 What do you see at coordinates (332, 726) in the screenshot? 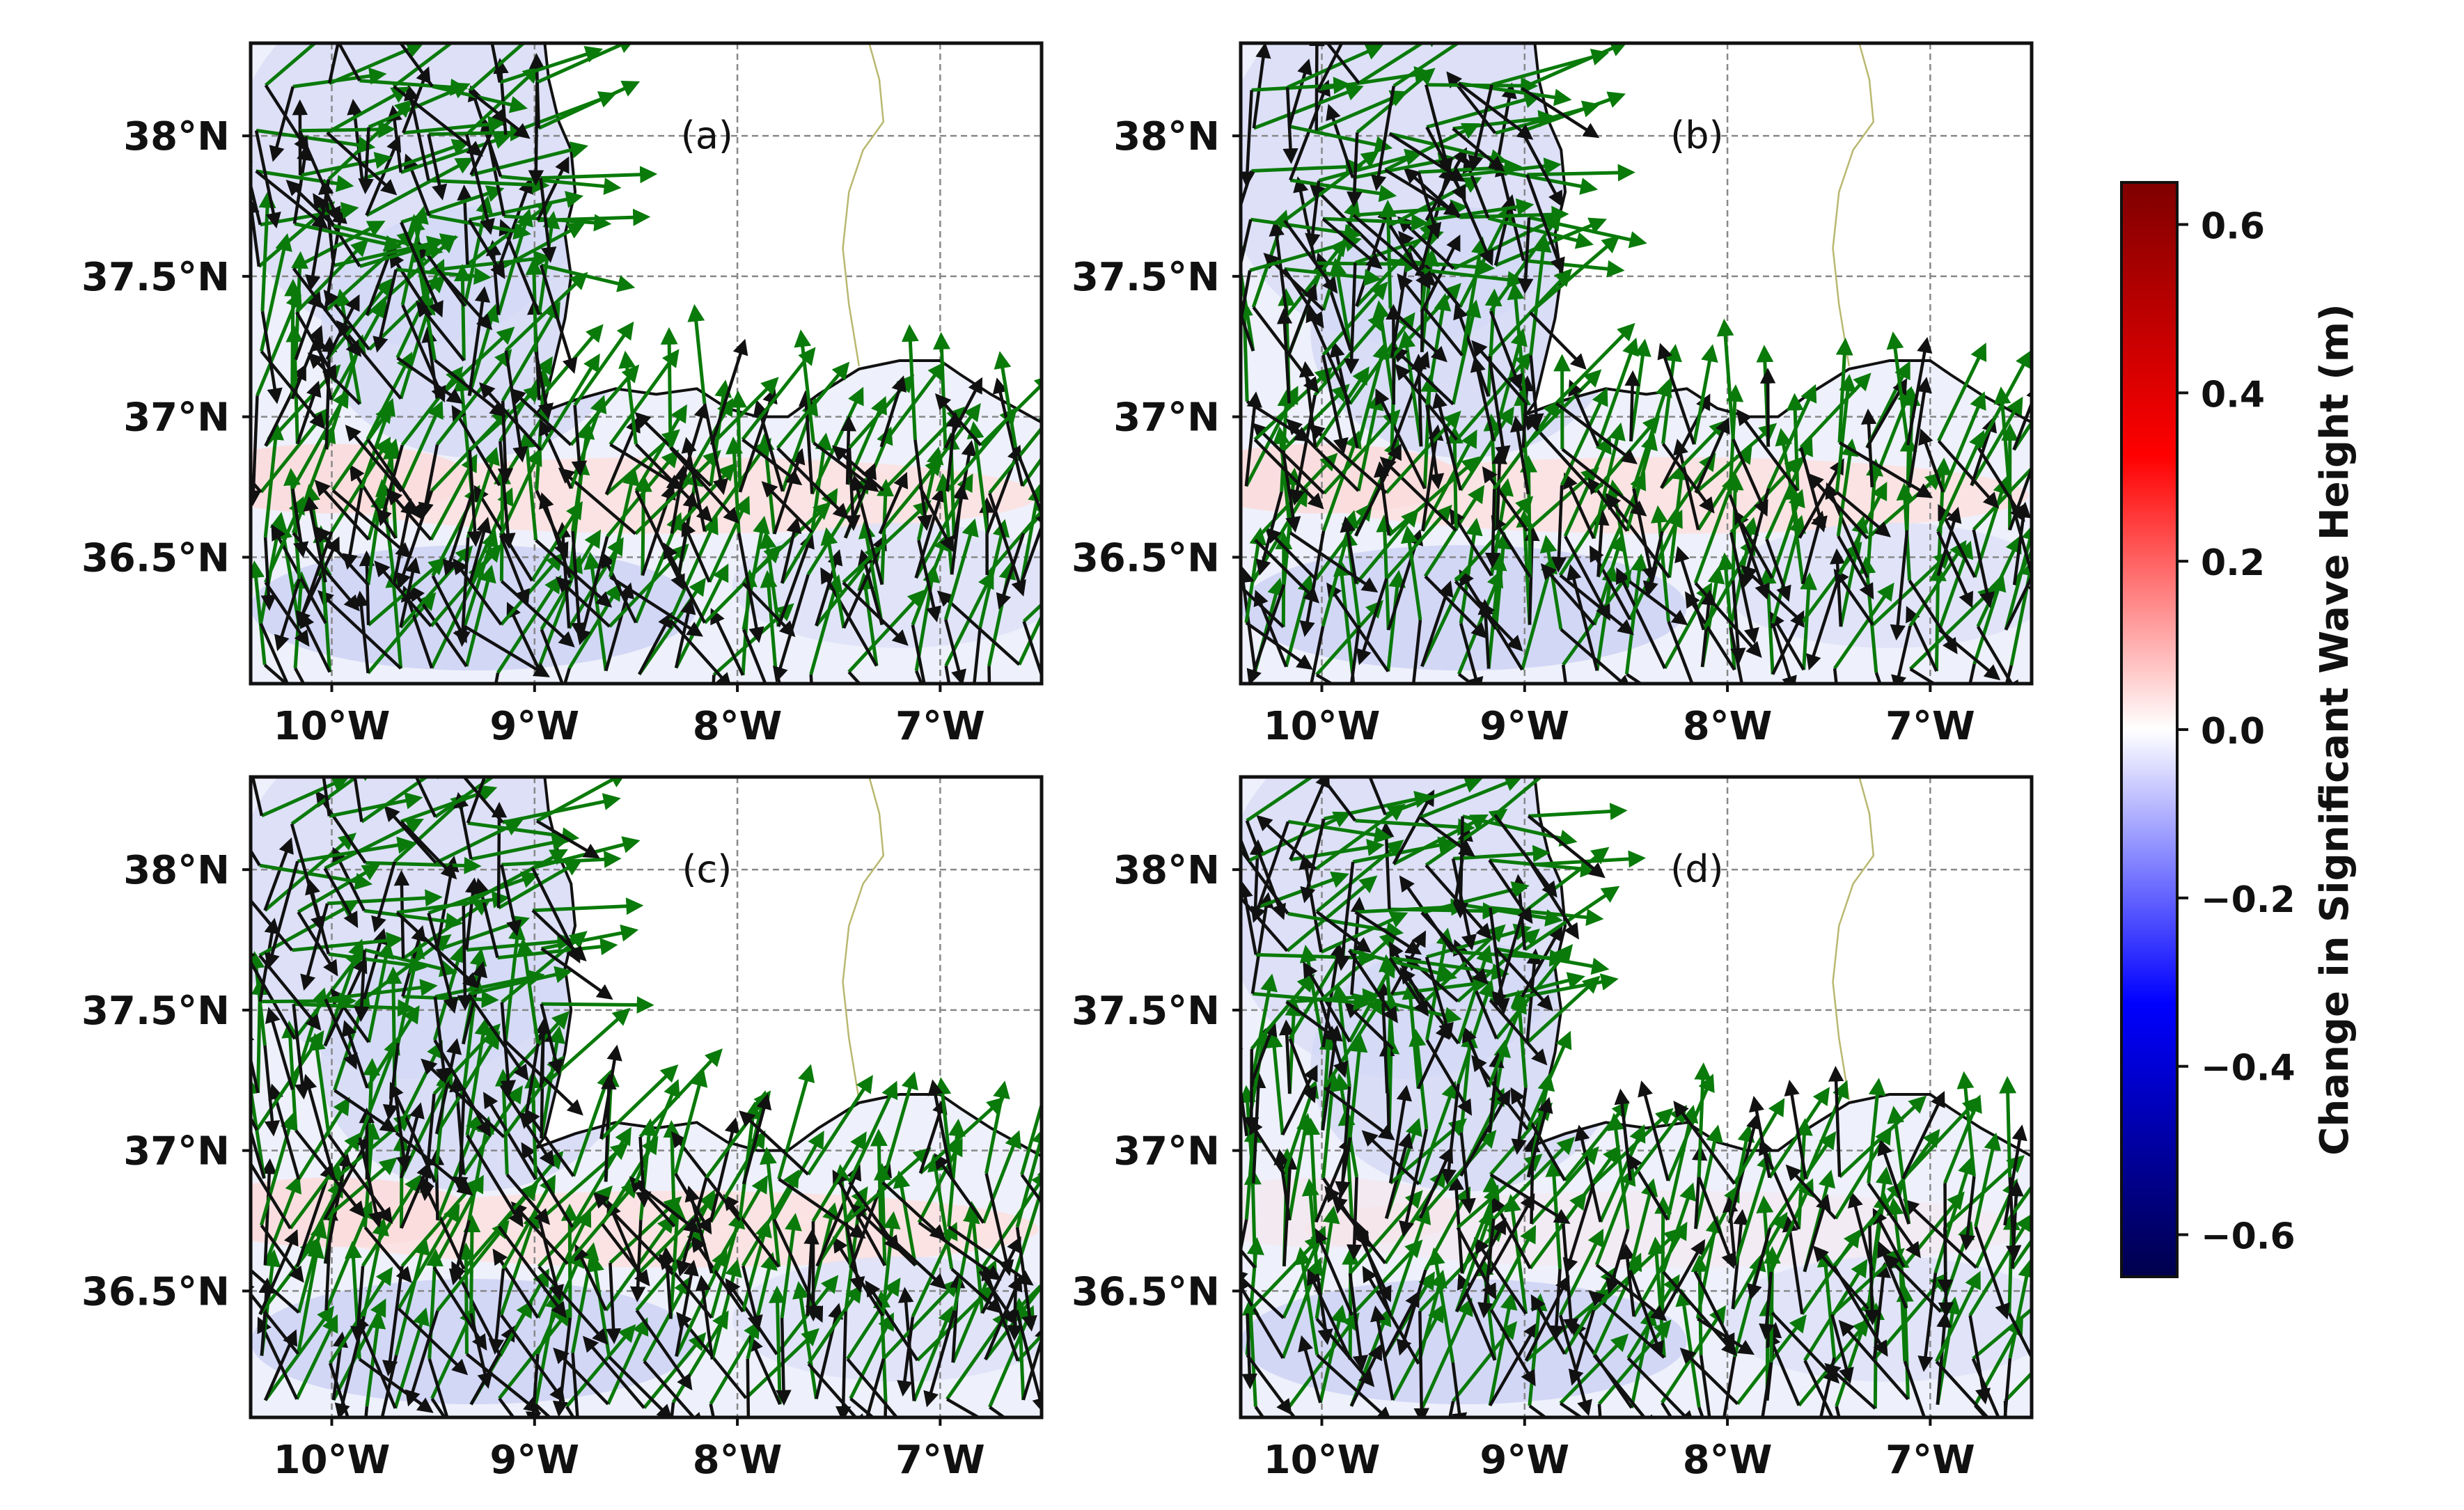
I see `lon-tick-label: 10°W` at bounding box center [332, 726].